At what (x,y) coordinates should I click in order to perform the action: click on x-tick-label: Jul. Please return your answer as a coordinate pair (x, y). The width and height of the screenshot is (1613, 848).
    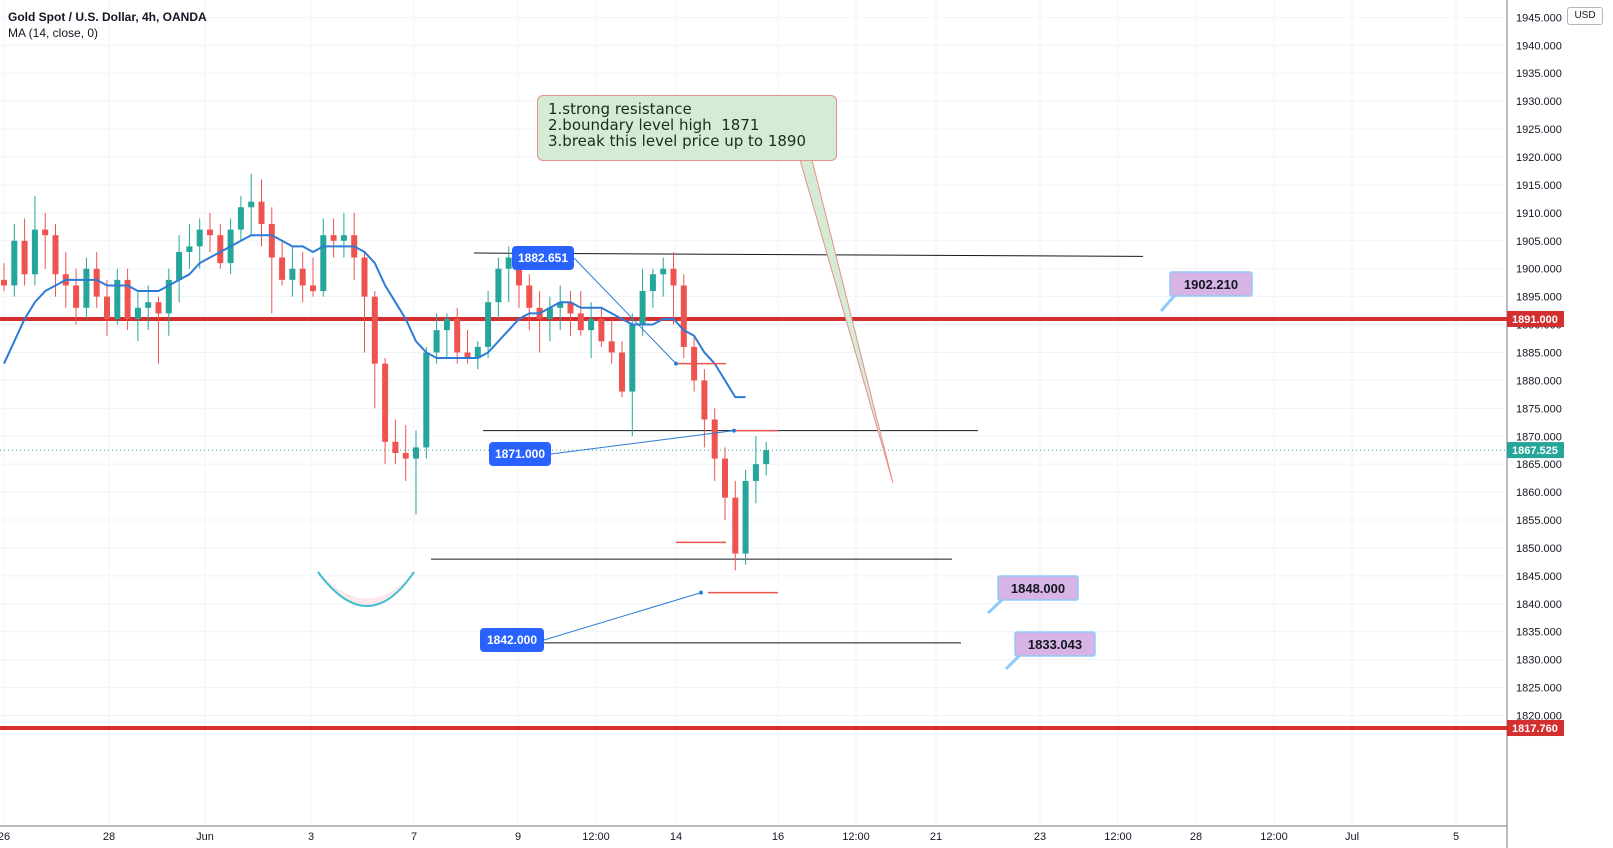
    Looking at the image, I should click on (1352, 837).